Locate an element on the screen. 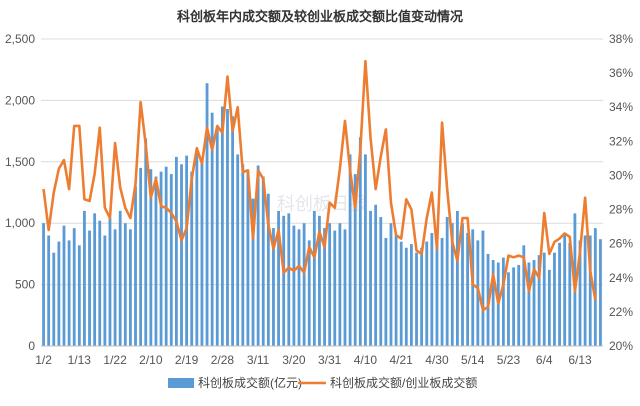 This screenshot has width=640, height=406. x-tick-label: 4/21 is located at coordinates (402, 360).